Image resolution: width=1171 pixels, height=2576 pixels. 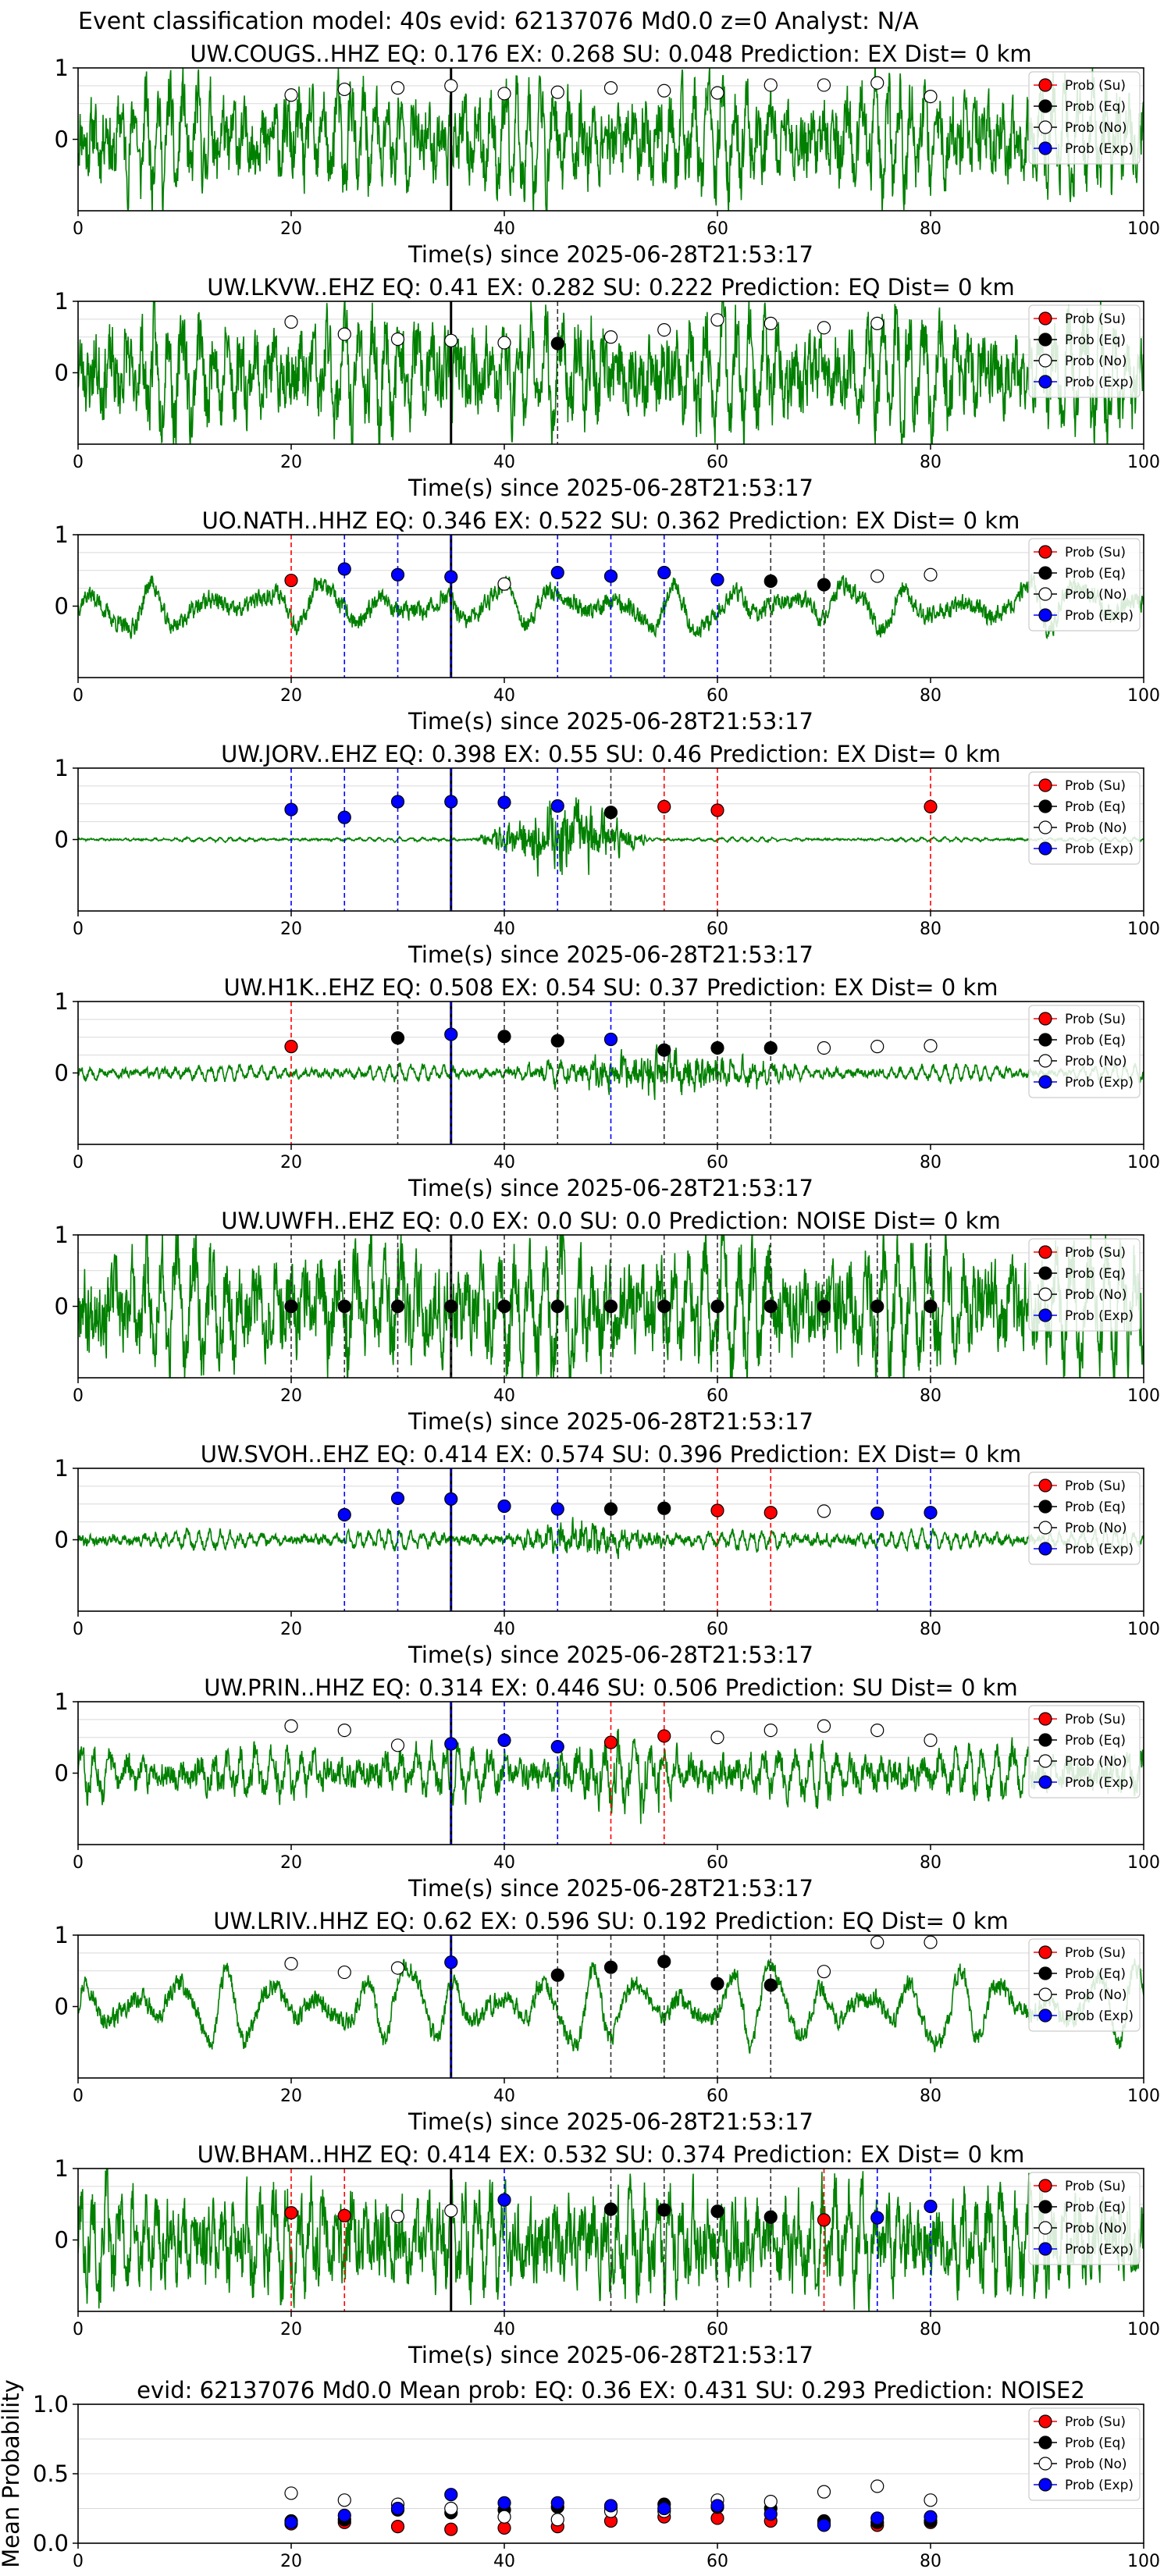 What do you see at coordinates (1095, 107) in the screenshot?
I see `legend-label: Prob (Eq)` at bounding box center [1095, 107].